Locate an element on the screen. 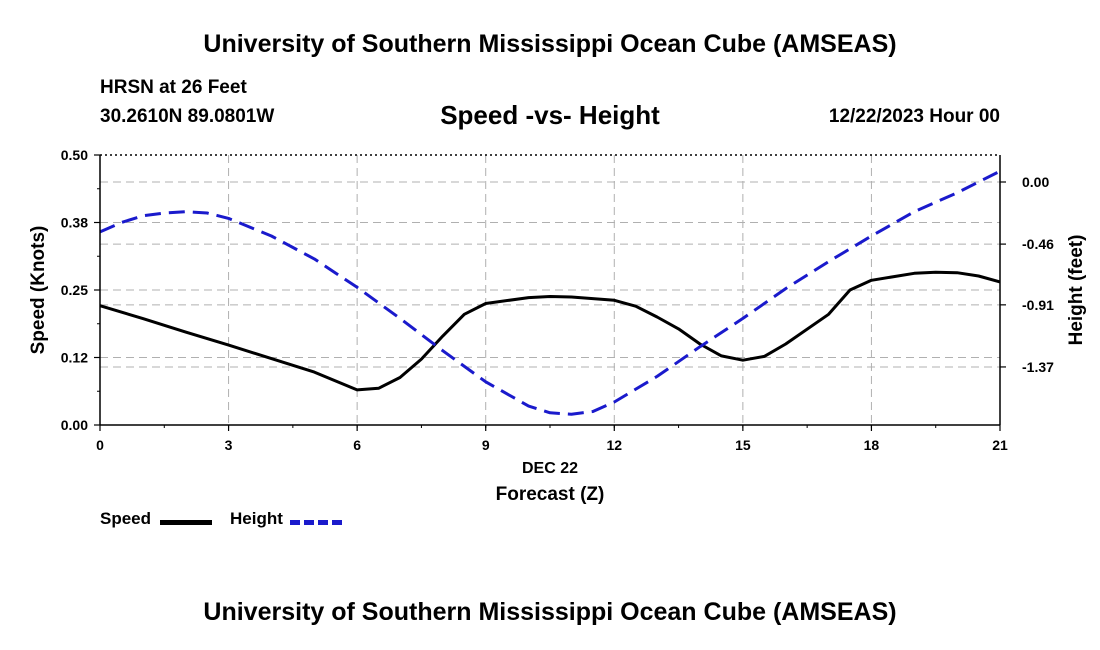 This screenshot has height=650, width=1100. x-tick-label: 12 is located at coordinates (614, 445).